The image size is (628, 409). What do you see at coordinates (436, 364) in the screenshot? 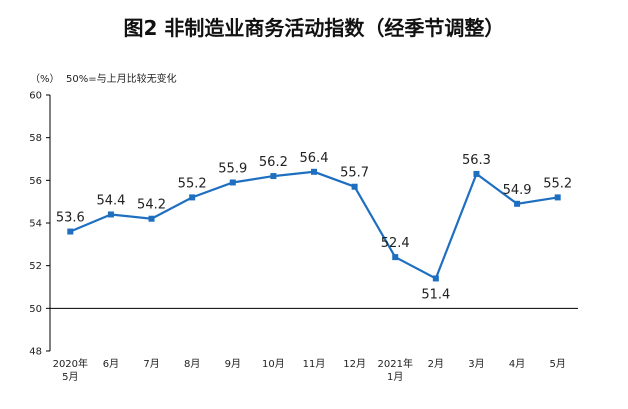
I see `x-tick-label: 2月` at bounding box center [436, 364].